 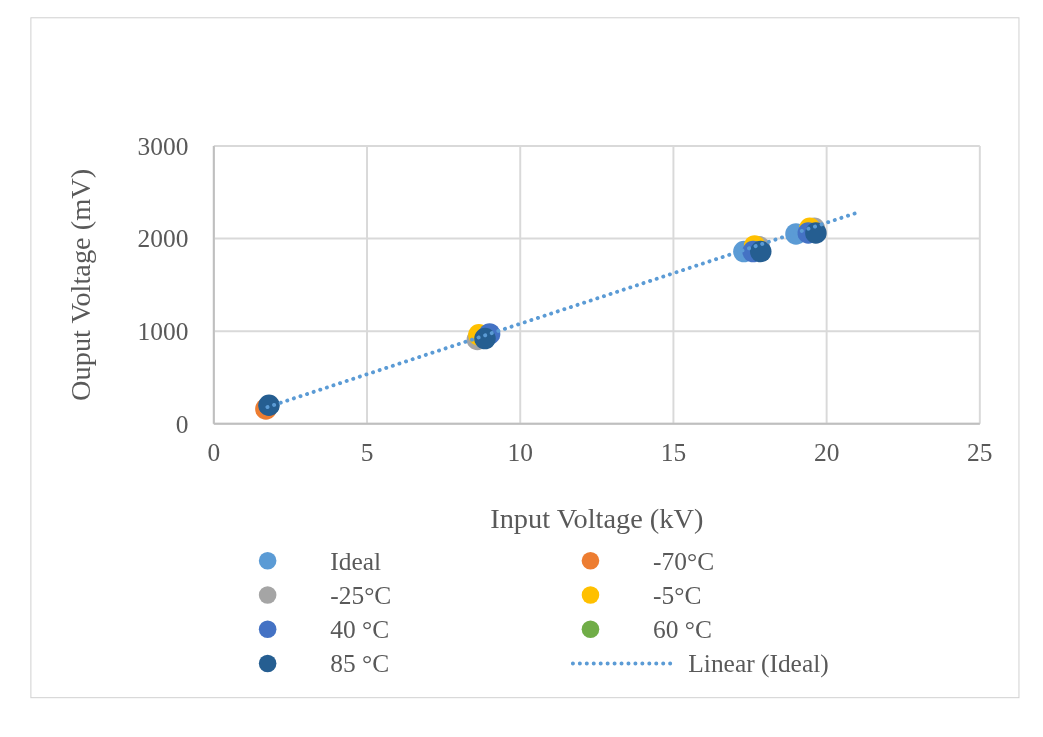 What do you see at coordinates (163, 146) in the screenshot?
I see `y-tick-label: 3000` at bounding box center [163, 146].